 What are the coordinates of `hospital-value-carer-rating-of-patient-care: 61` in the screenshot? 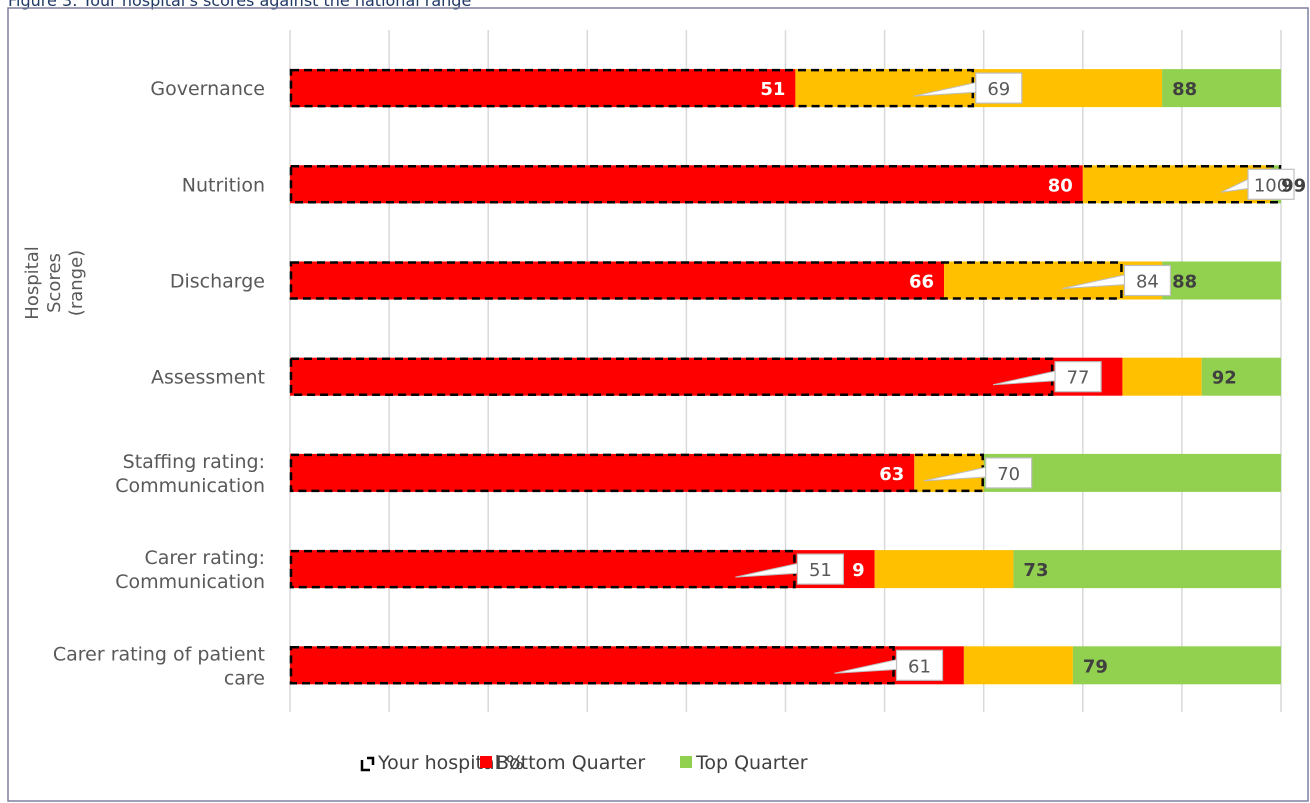 It's located at (919, 666).